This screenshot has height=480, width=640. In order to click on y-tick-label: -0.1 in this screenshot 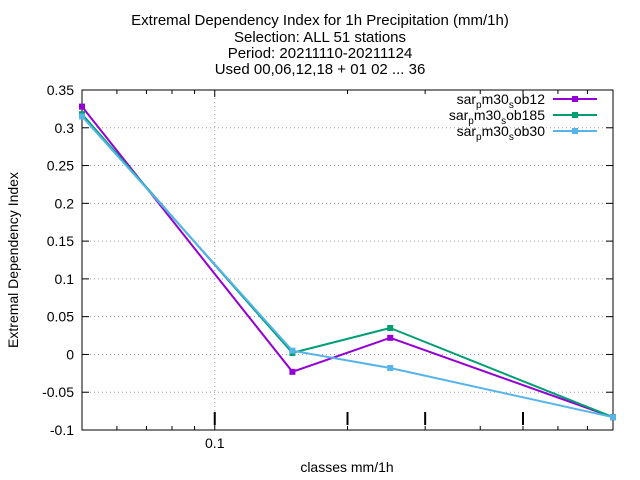, I will do `click(62, 430)`.